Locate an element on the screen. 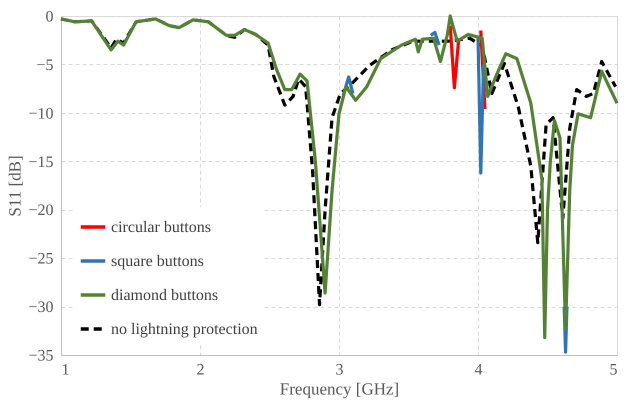 Image resolution: width=627 pixels, height=402 pixels. y-tick-label: −20 is located at coordinates (41, 211).